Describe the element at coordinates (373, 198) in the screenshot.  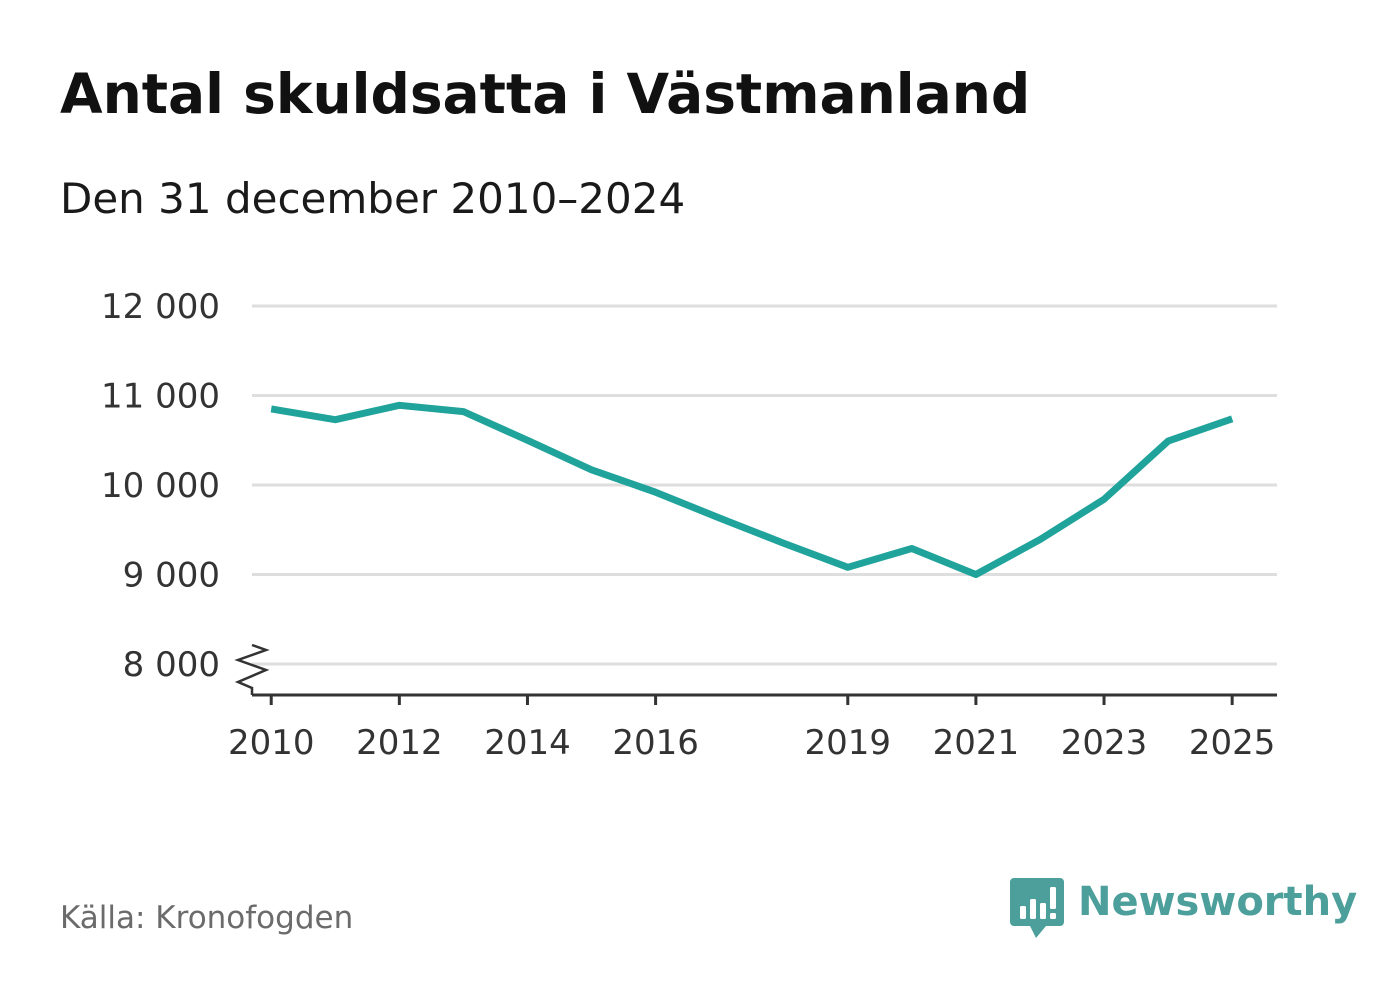
I see `chart-subtitle: Den 31 december 2010–2024` at that location.